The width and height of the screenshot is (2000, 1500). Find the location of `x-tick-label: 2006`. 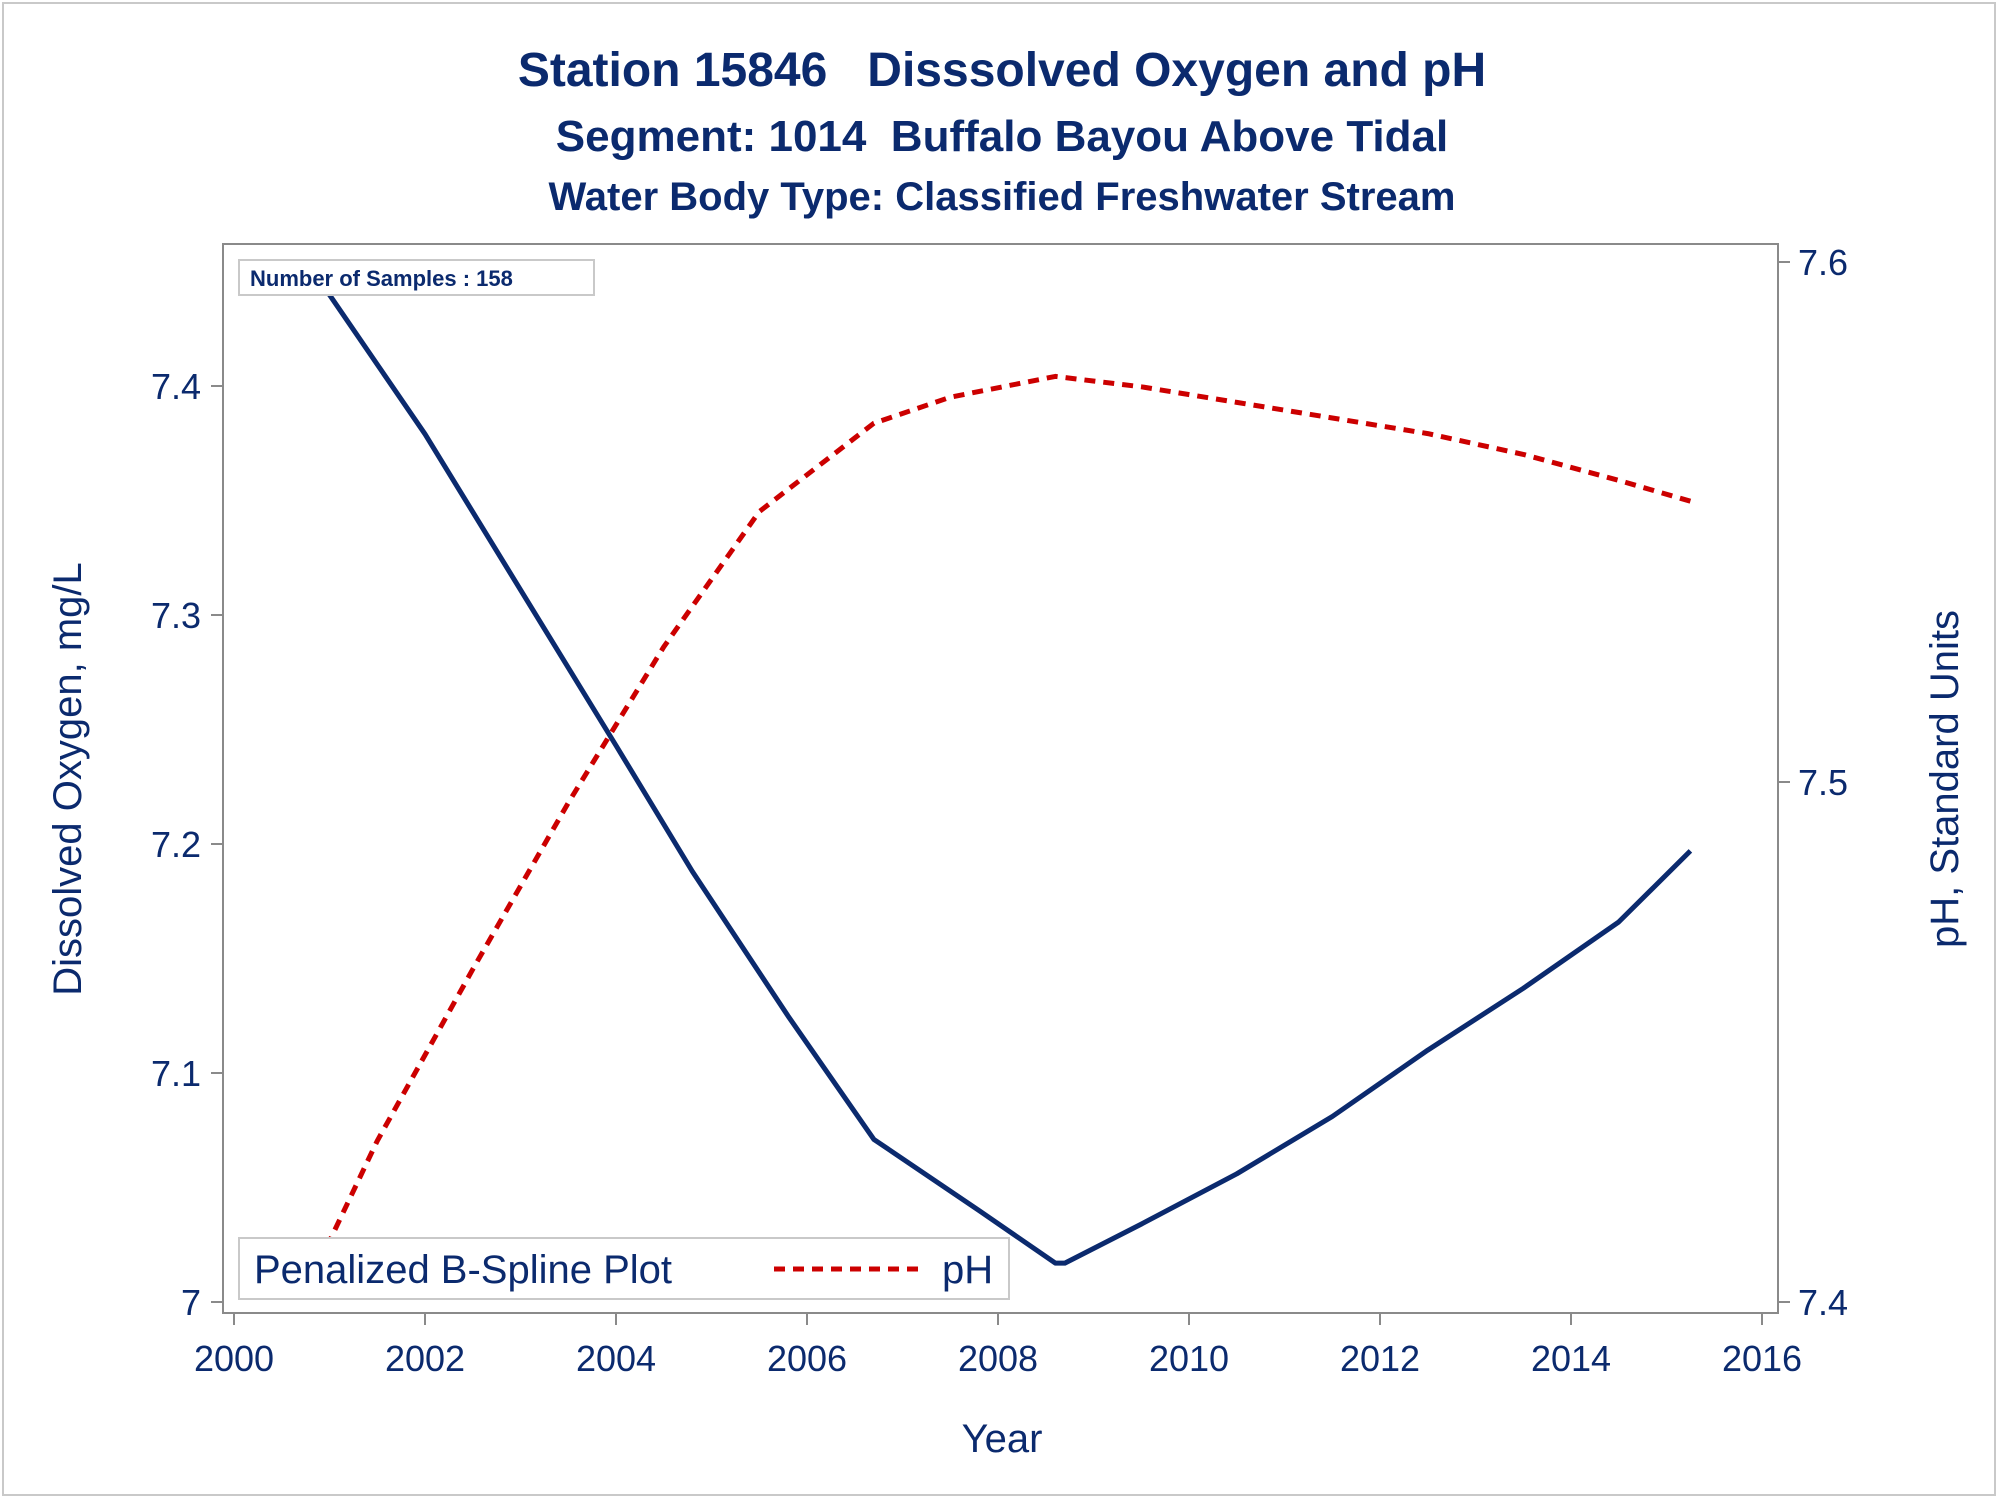

x-tick-label: 2006 is located at coordinates (807, 1358).